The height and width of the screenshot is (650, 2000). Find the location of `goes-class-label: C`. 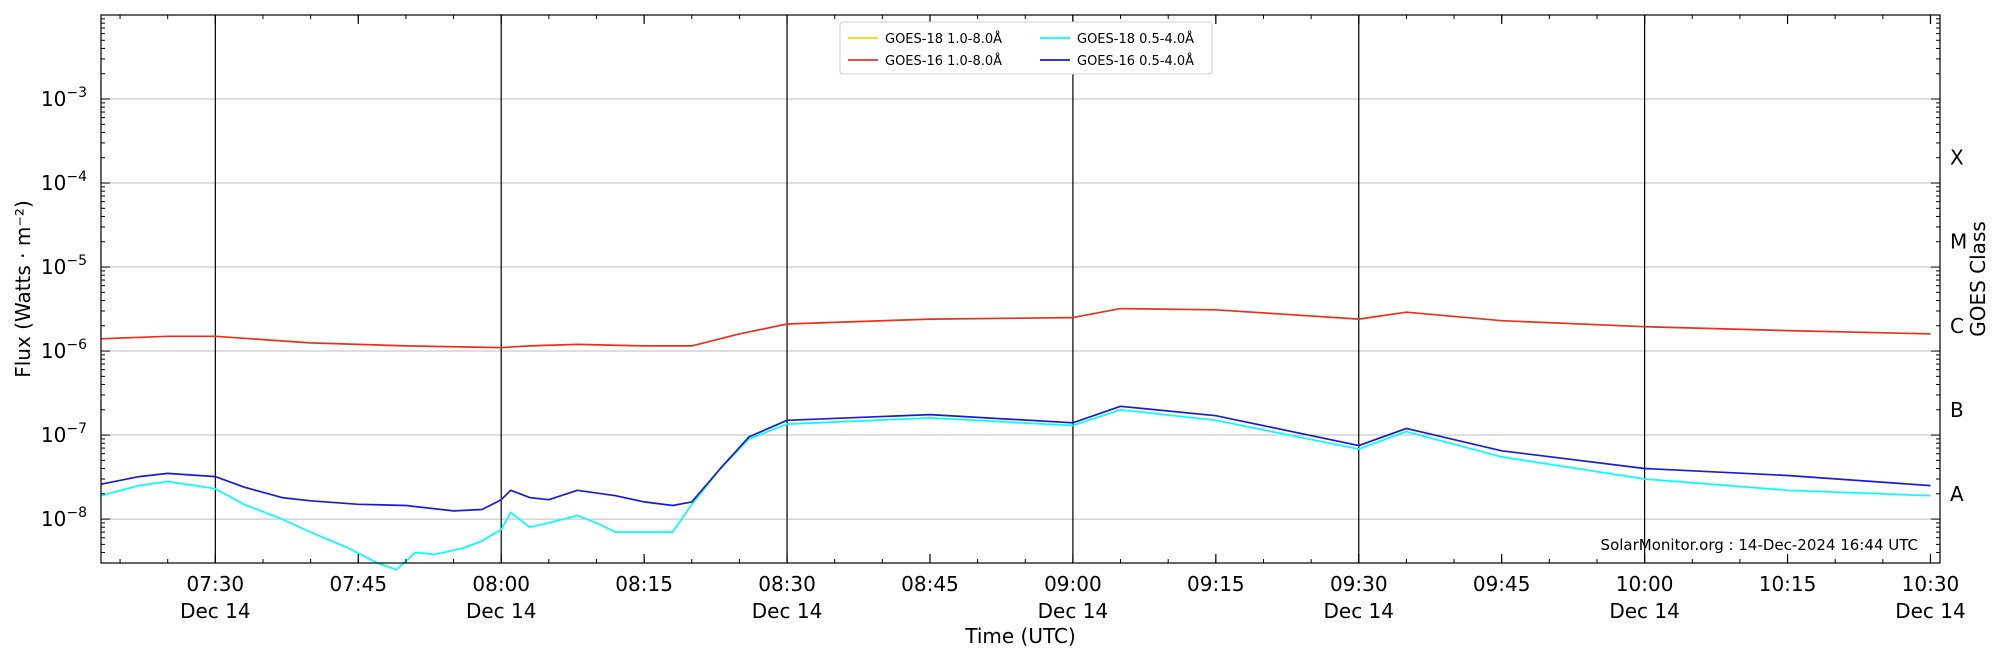

goes-class-label: C is located at coordinates (1957, 326).